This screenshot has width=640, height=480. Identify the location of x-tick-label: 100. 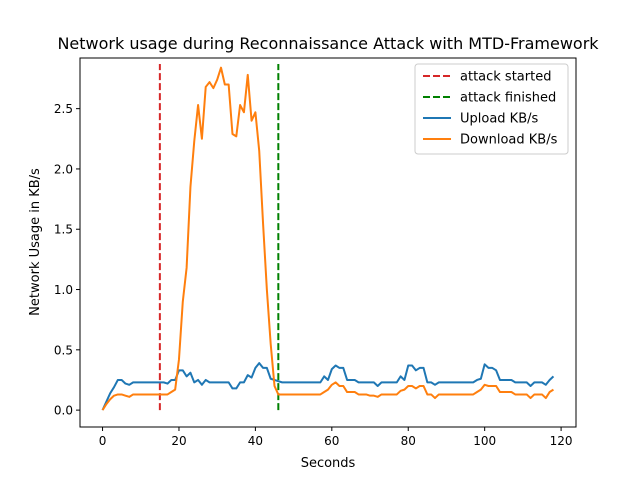
(484, 441).